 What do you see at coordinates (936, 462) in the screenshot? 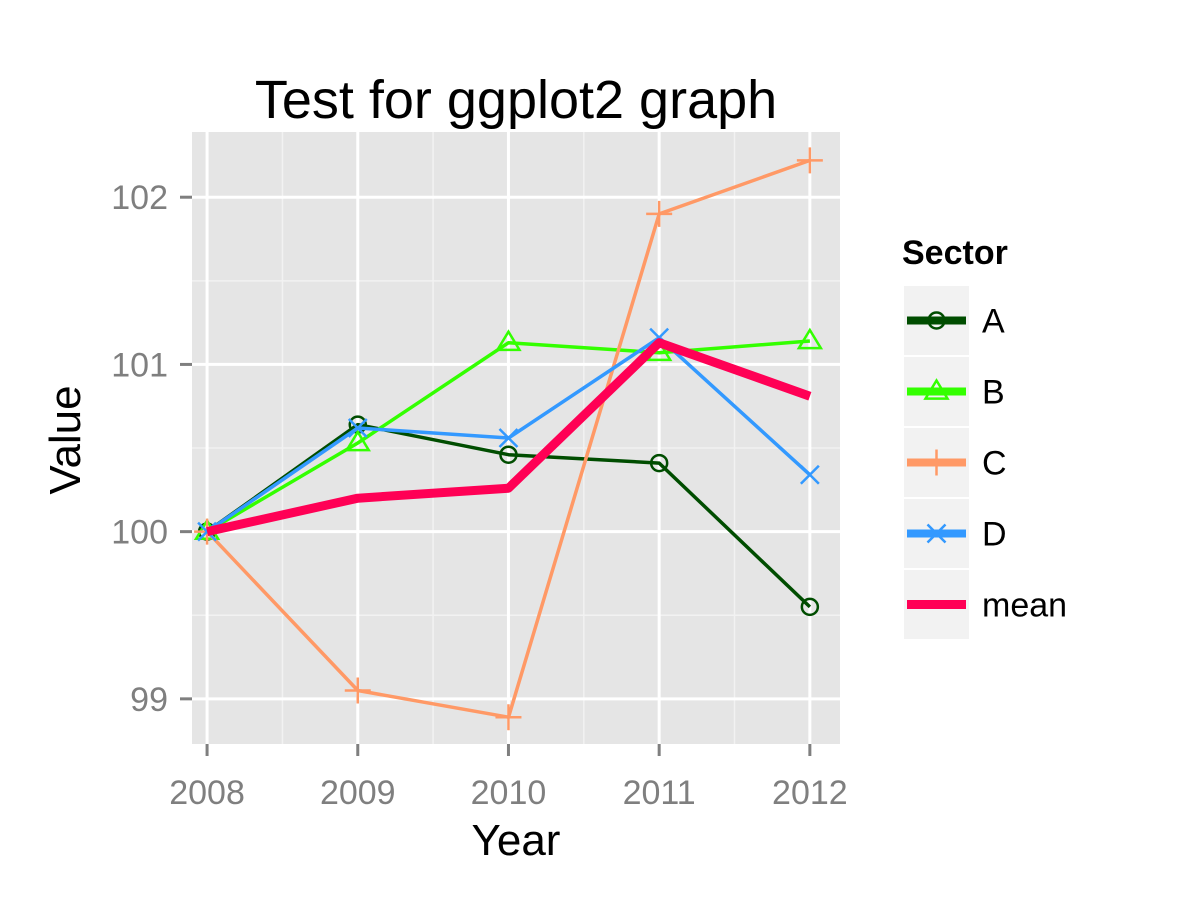
I see `legend-key-marker-C` at bounding box center [936, 462].